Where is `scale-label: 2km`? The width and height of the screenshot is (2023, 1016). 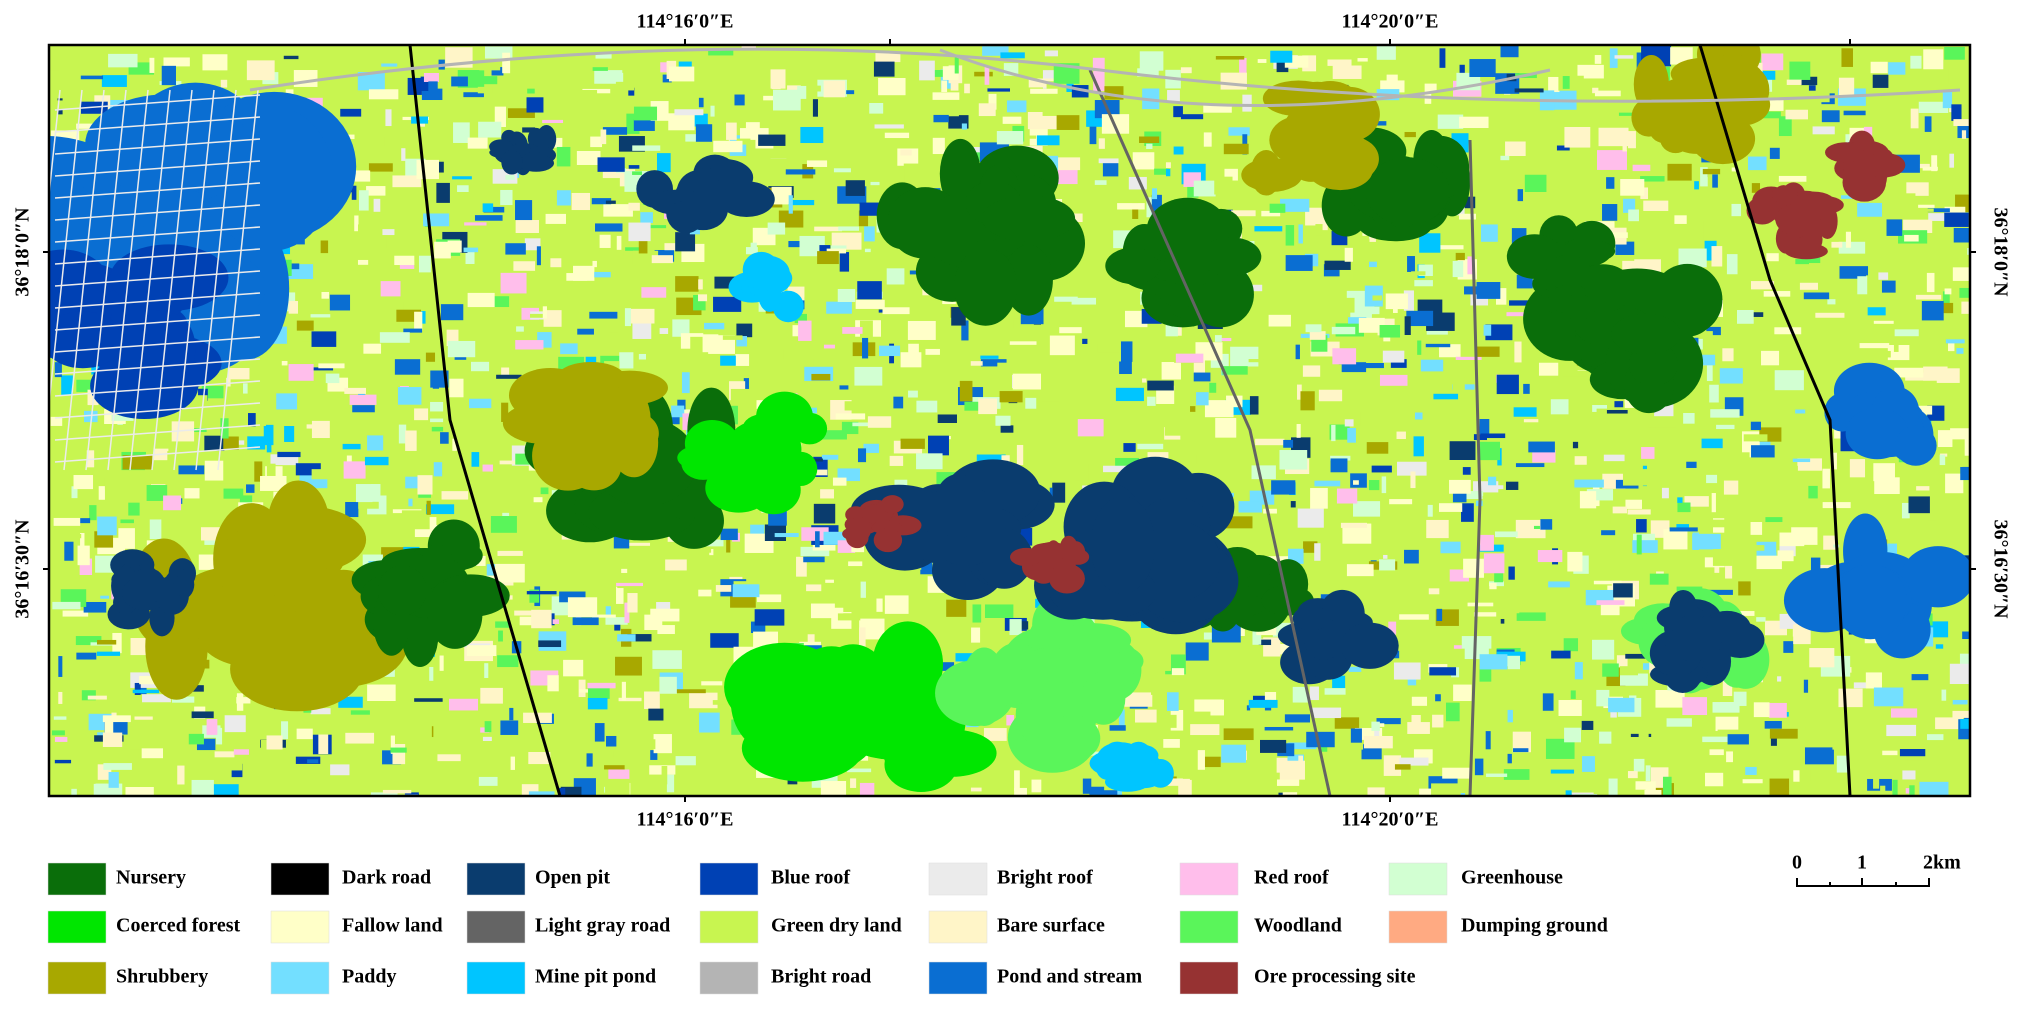 scale-label: 2km is located at coordinates (1942, 863).